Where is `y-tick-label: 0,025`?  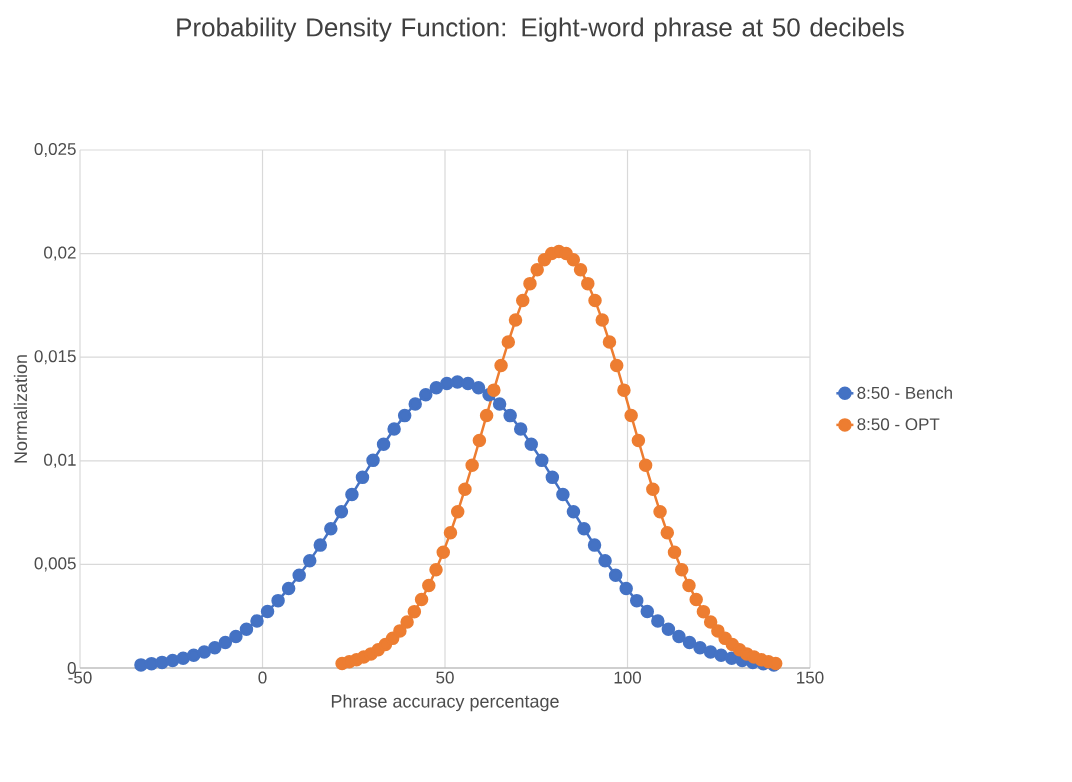 y-tick-label: 0,025 is located at coordinates (55, 150).